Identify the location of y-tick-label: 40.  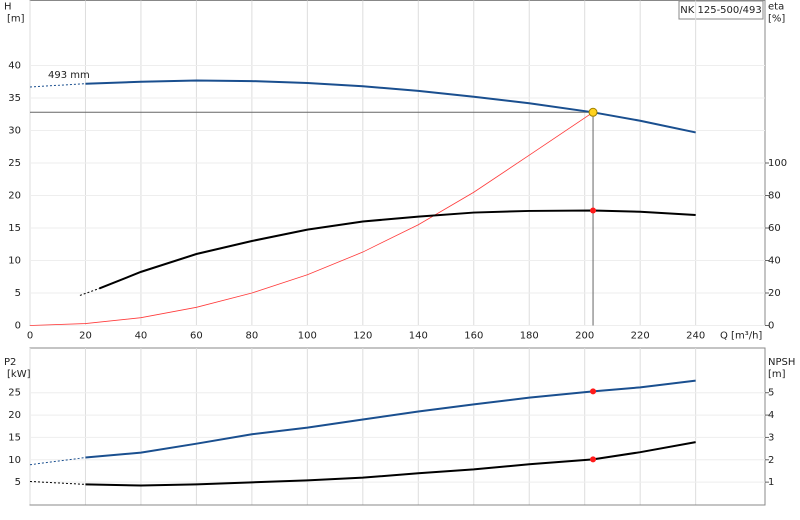
(14, 66).